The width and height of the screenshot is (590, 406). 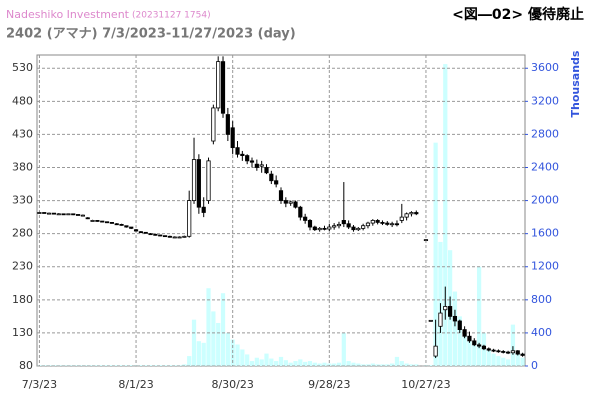 What do you see at coordinates (22, 100) in the screenshot?
I see `y-tick-label: 480` at bounding box center [22, 100].